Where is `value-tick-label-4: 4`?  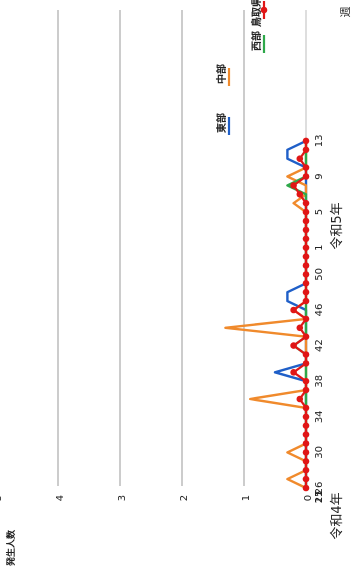 value-tick-label-4: 4 is located at coordinates (60, 498).